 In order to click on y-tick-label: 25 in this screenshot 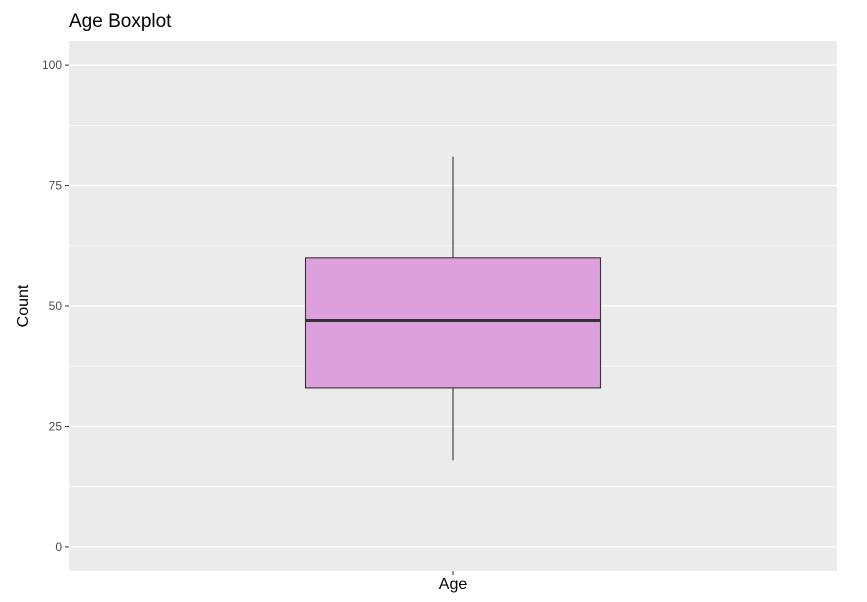, I will do `click(56, 426)`.